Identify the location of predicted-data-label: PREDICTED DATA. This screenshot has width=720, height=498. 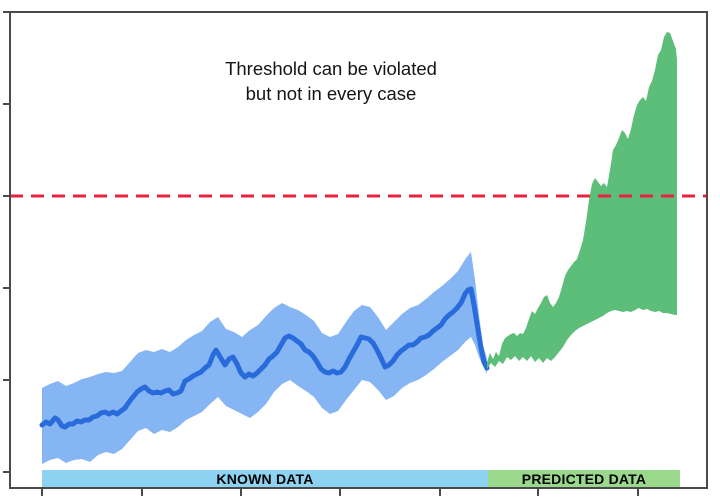
(584, 478).